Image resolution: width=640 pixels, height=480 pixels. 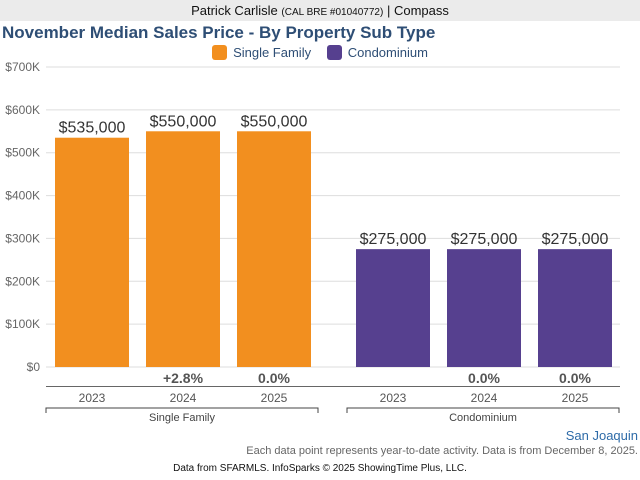 I want to click on legend-item-condominium: Condominium, so click(x=377, y=52).